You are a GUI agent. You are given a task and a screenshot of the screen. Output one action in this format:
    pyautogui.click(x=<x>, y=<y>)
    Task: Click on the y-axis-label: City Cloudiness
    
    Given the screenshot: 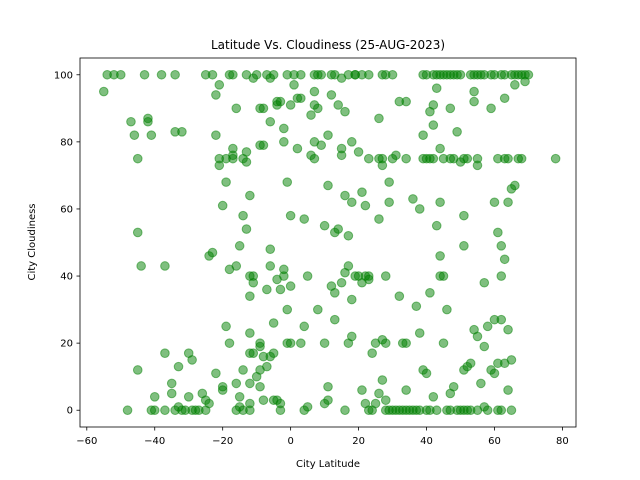 What is the action you would take?
    pyautogui.click(x=32, y=241)
    